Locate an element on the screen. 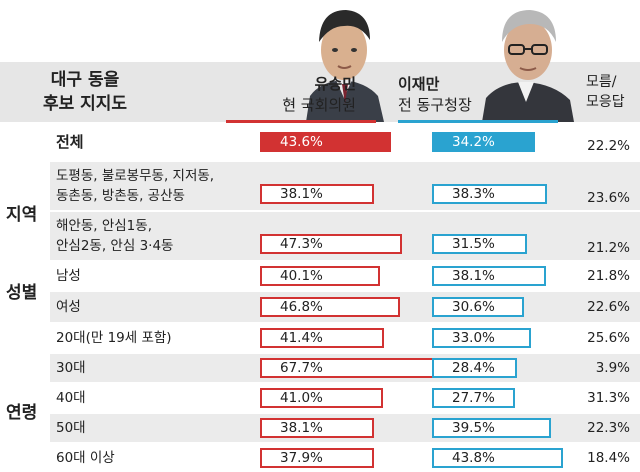 Image resolution: width=640 pixels, height=472 pixels. value-label-candidate-1: 37.9% is located at coordinates (301, 458).